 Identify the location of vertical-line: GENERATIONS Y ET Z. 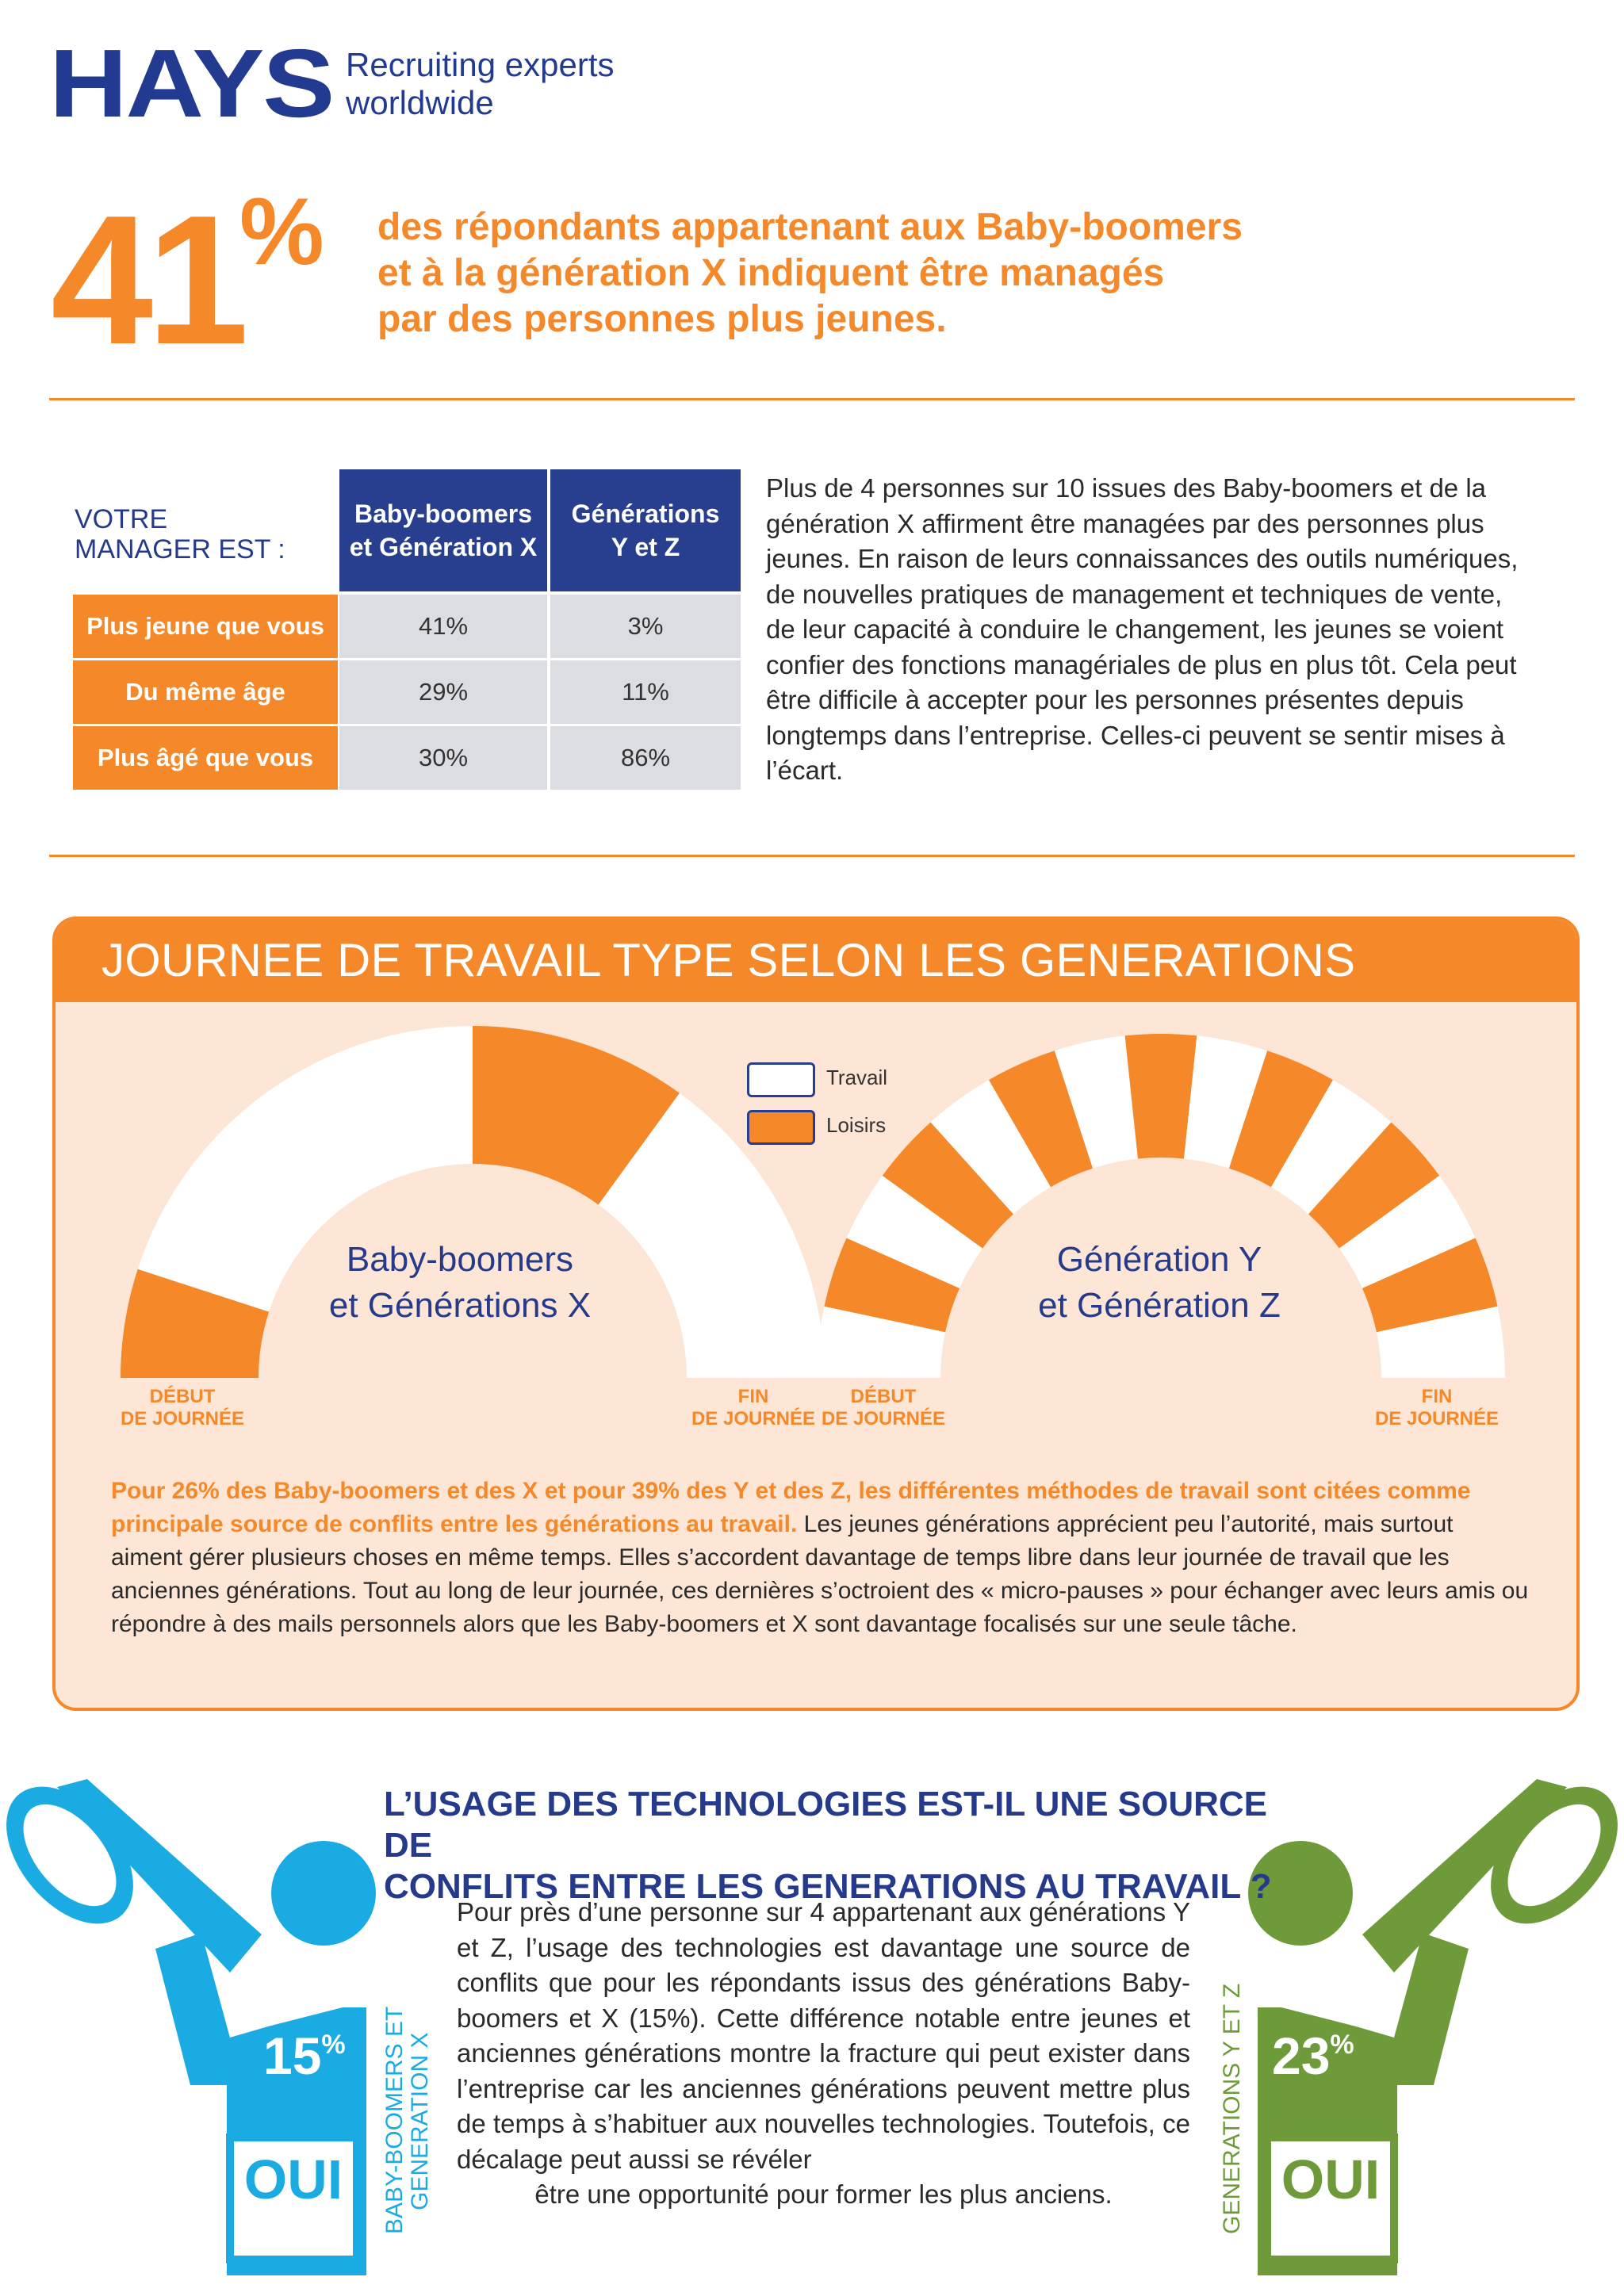
(1232, 2108).